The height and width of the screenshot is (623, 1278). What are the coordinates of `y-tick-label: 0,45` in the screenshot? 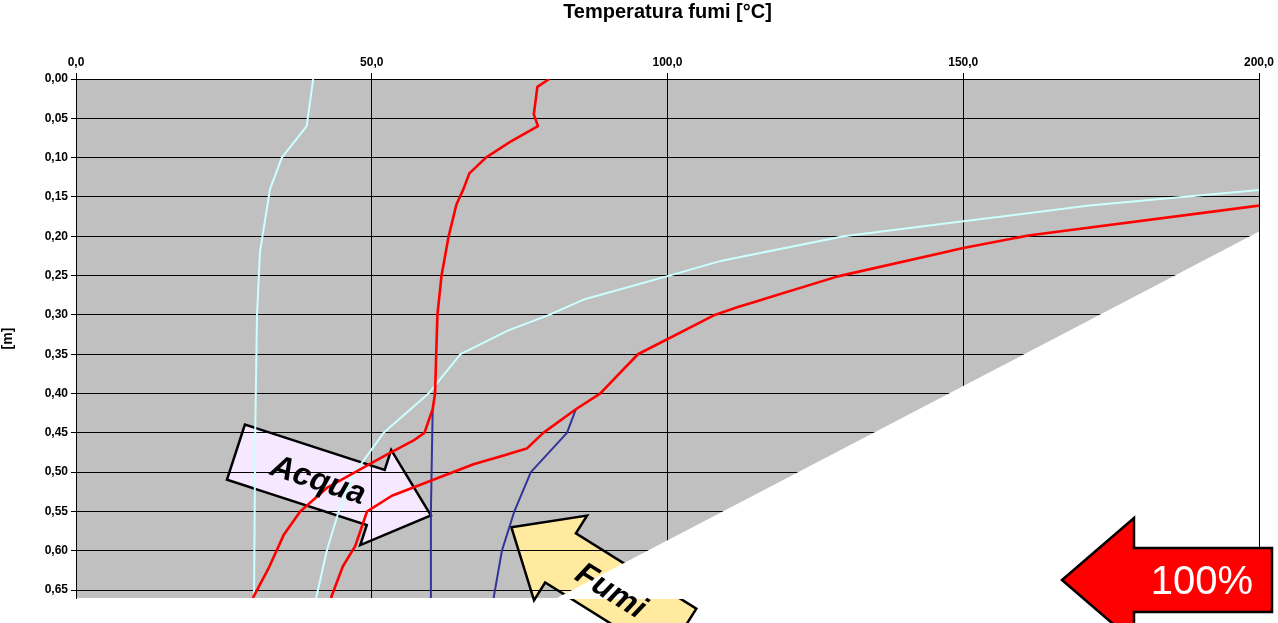 It's located at (56, 432).